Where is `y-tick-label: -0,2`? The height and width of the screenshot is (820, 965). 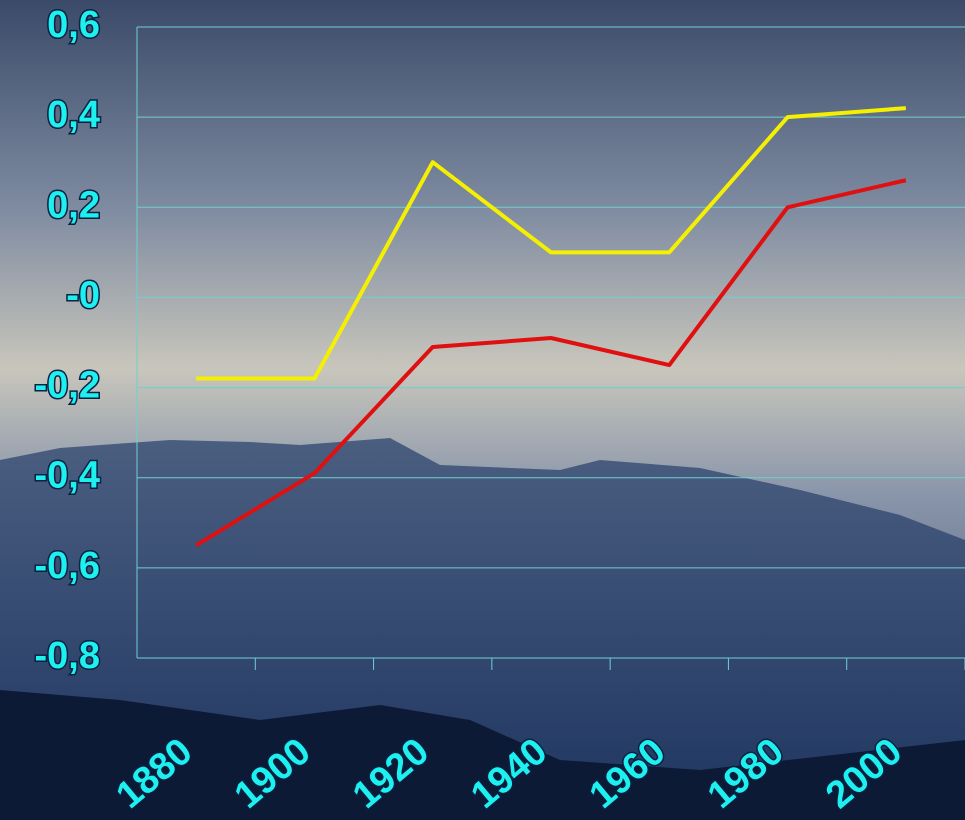 y-tick-label: -0,2 is located at coordinates (67, 386).